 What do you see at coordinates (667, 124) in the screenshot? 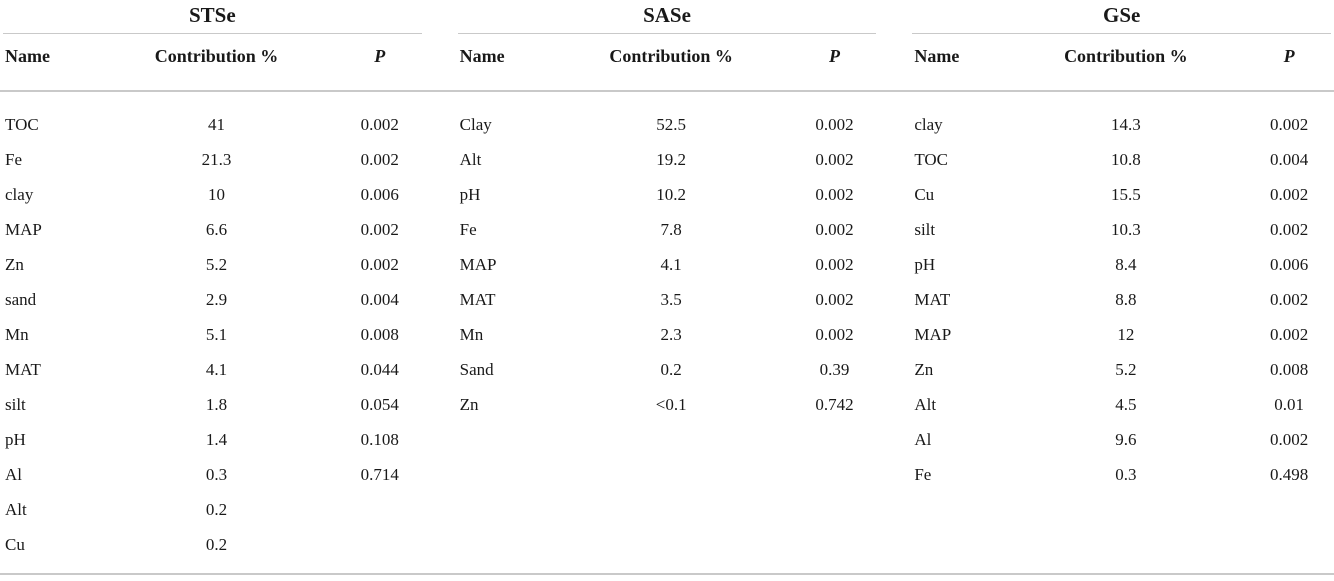
I see `table-row: Clay 52.5 0.002` at bounding box center [667, 124].